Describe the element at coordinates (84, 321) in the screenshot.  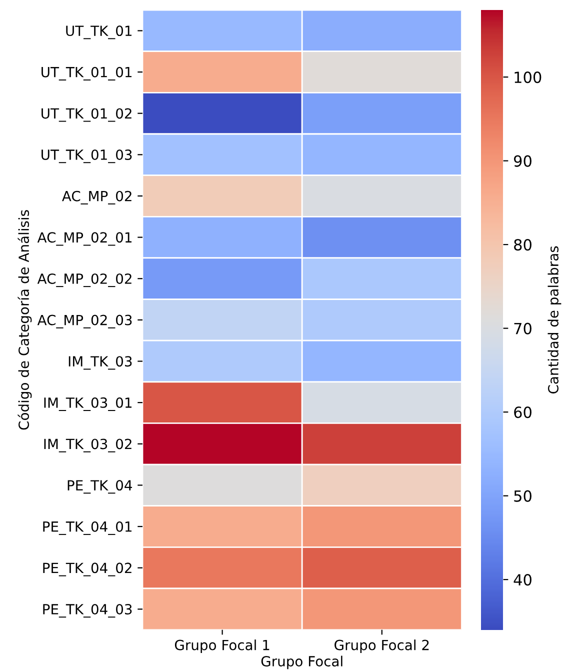
I see `y-tick-label: AC_MP_02_03` at that location.